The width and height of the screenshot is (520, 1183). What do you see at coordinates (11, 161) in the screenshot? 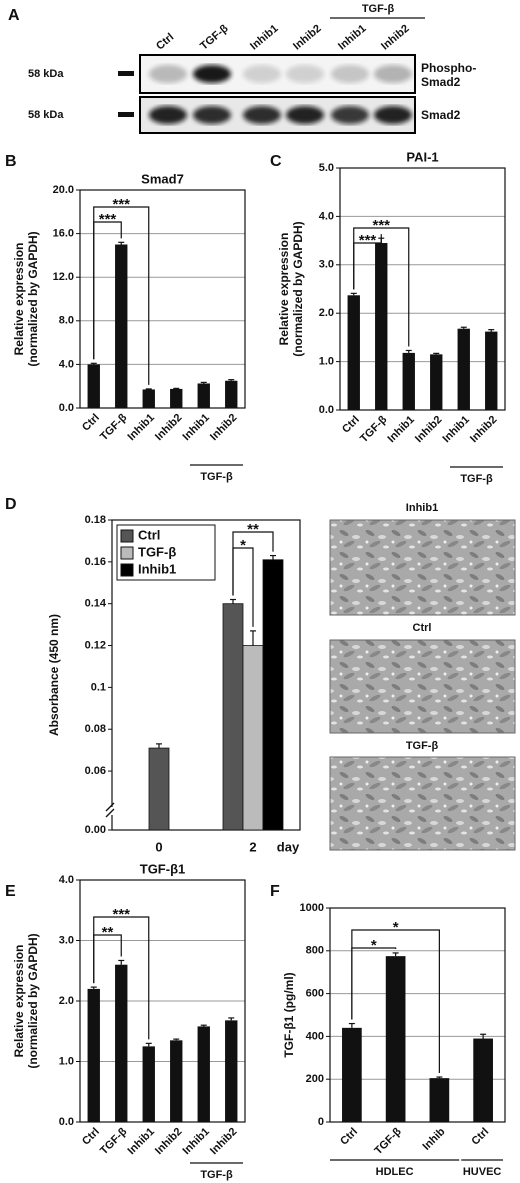
I see `panel-letter: B` at bounding box center [11, 161].